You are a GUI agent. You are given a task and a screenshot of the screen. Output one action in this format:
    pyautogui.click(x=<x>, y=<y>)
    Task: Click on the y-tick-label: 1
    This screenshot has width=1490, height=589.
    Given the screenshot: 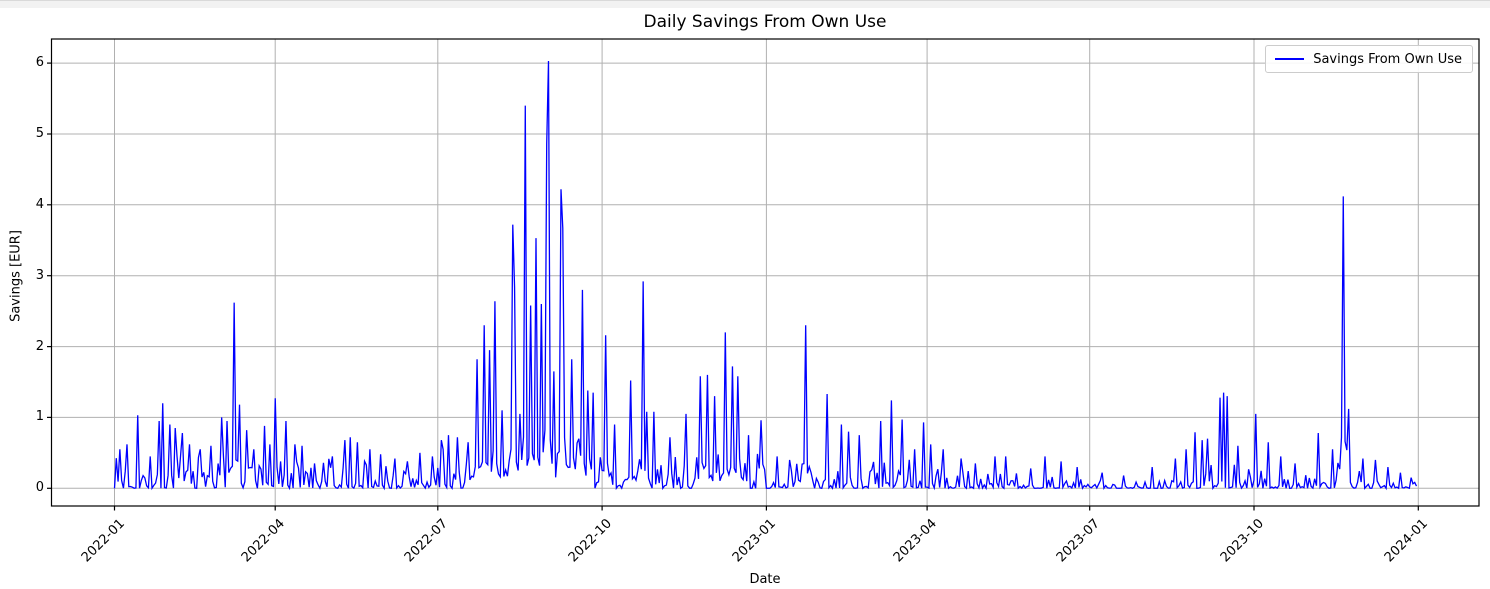 What is the action you would take?
    pyautogui.click(x=39, y=417)
    